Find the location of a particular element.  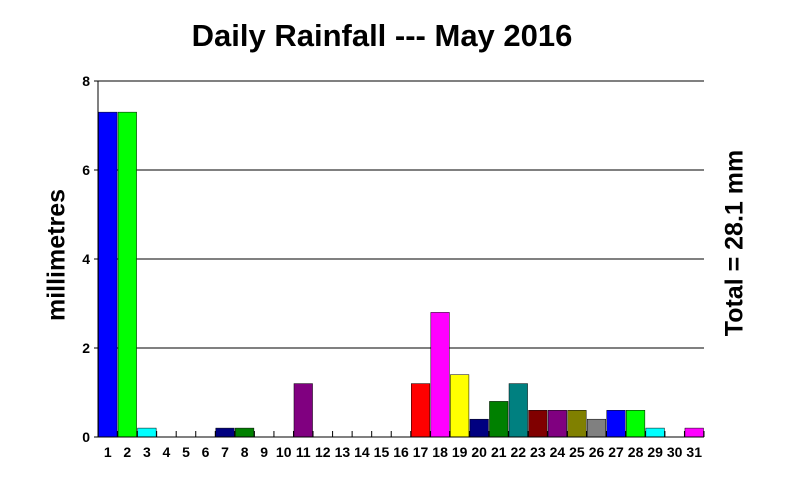

x-tick-label: 7 is located at coordinates (225, 452).